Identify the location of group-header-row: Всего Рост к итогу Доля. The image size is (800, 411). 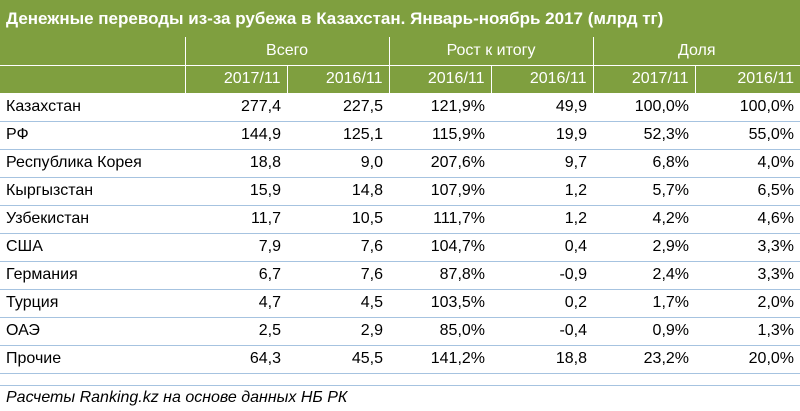
(400, 51).